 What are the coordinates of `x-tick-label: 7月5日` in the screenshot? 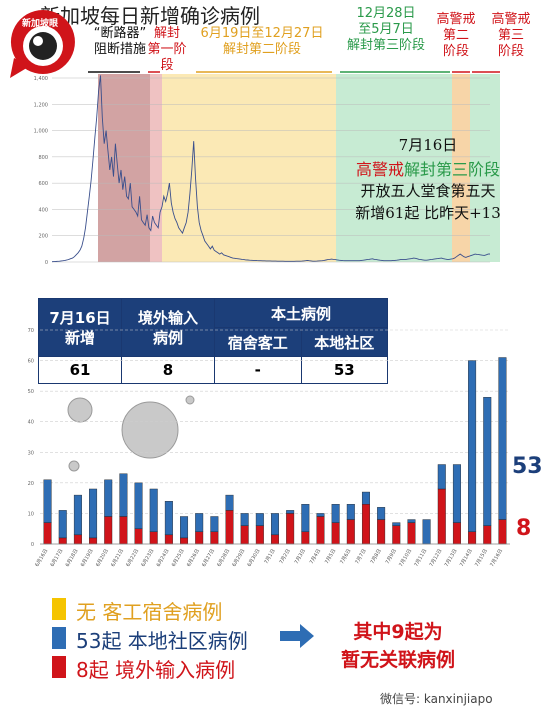 It's located at (330, 556).